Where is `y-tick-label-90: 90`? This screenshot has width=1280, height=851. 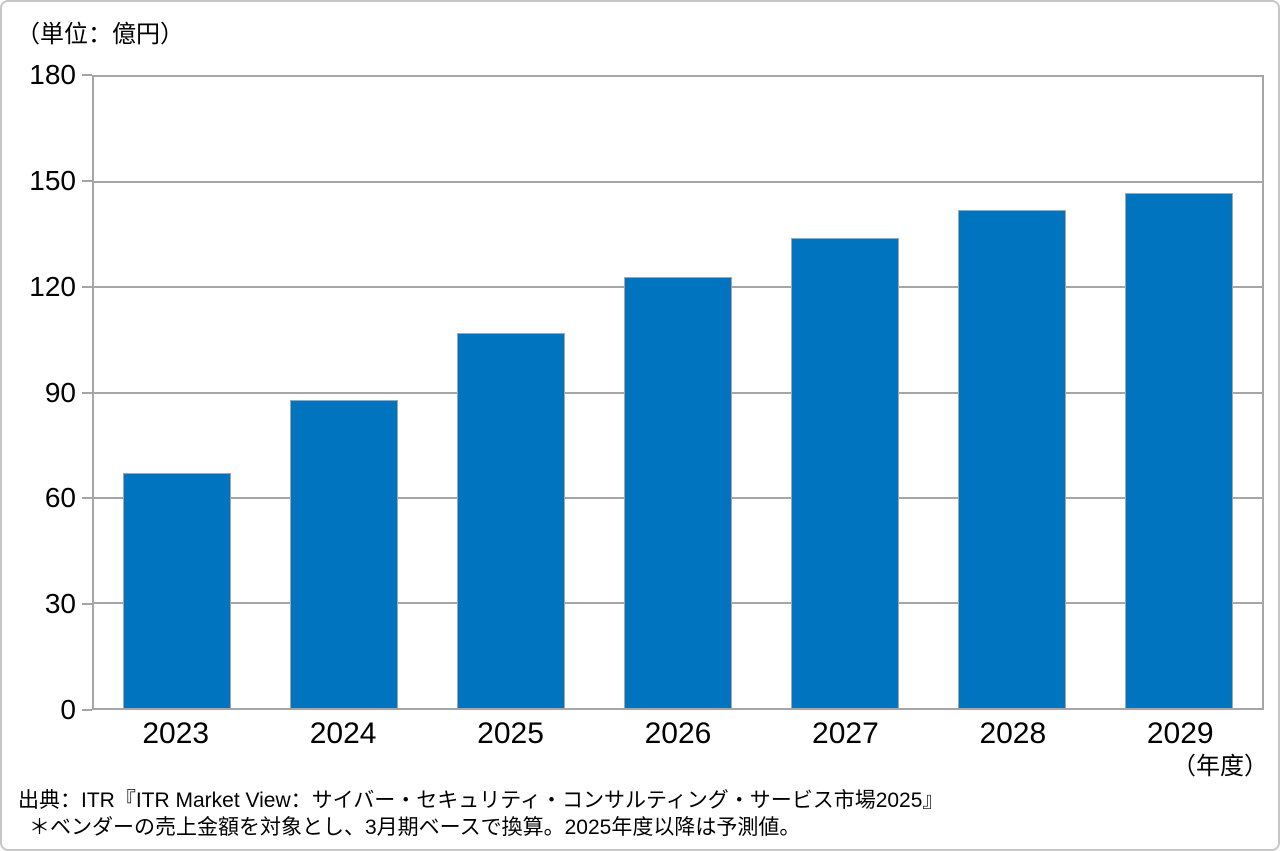 y-tick-label-90: 90 is located at coordinates (60, 392).